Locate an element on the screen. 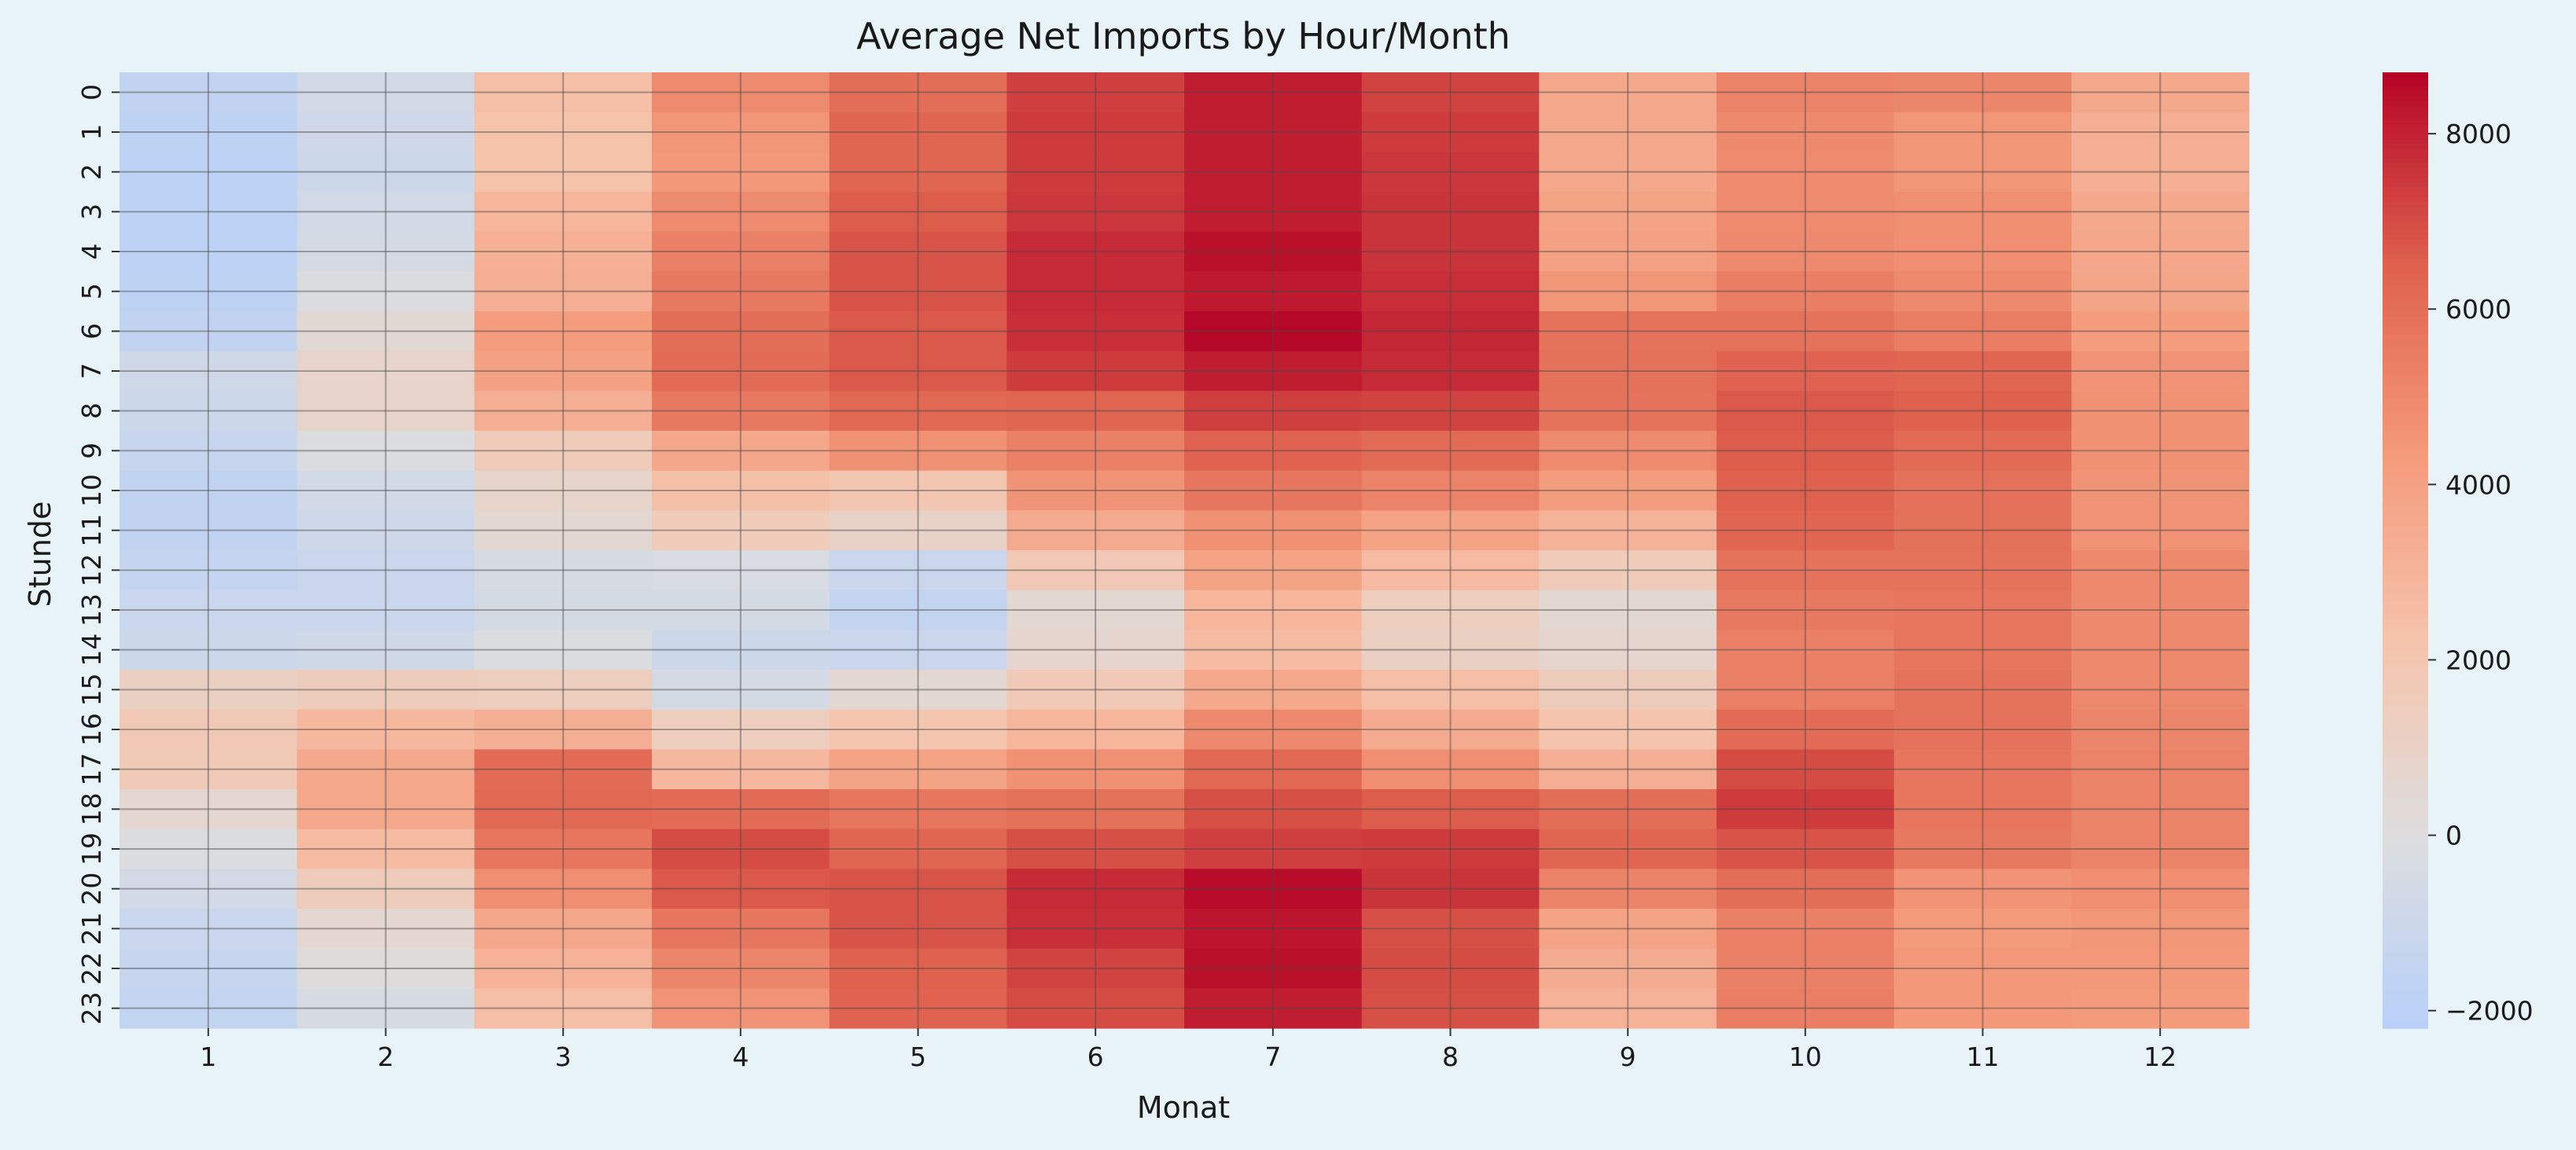 Image resolution: width=2576 pixels, height=1150 pixels. x-tick-label: 7 is located at coordinates (1272, 1057).